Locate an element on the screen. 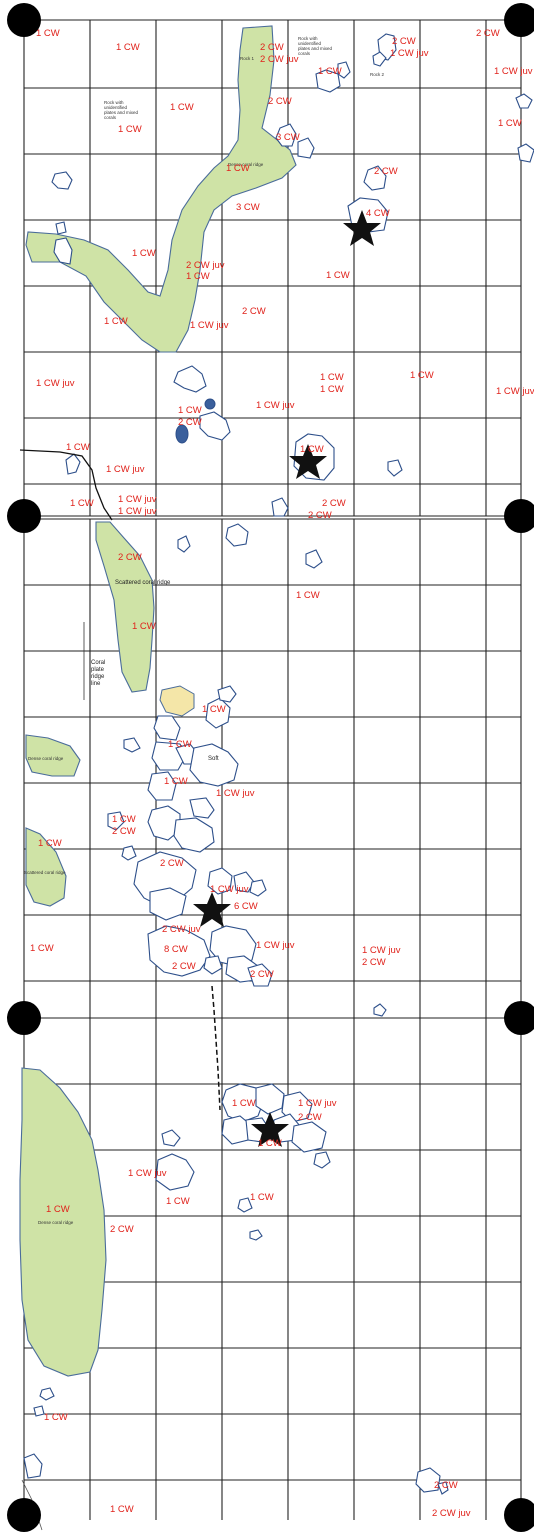  cw-label: 6 CW is located at coordinates (246, 906).